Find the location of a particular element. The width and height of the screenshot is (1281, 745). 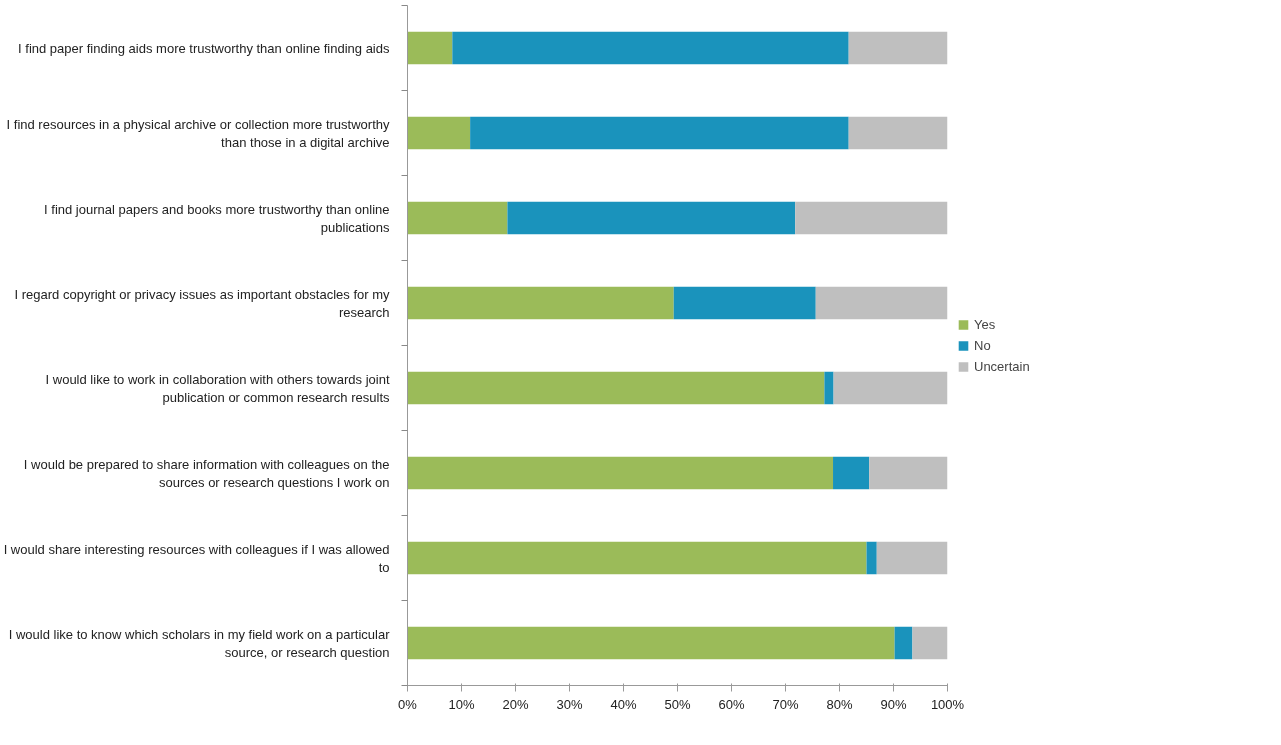

x-tick-label: 40% is located at coordinates (623, 704).